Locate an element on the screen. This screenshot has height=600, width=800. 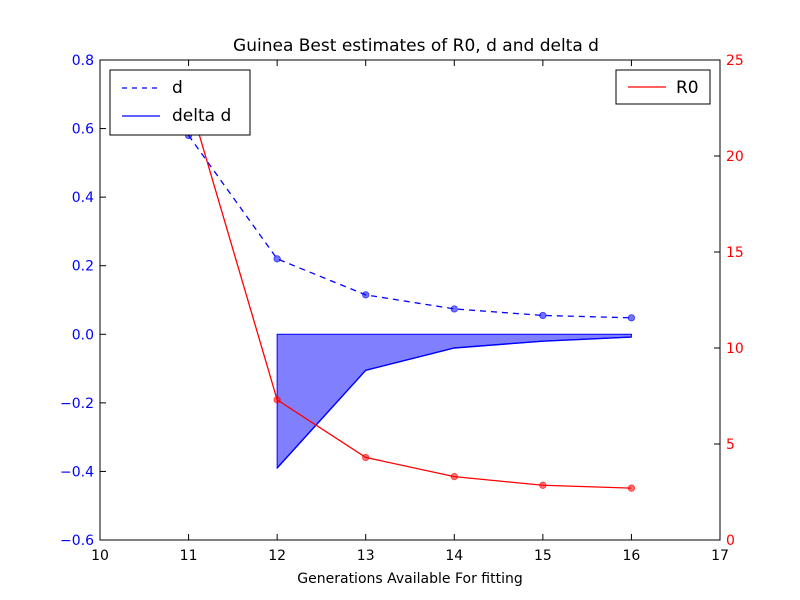
series-delta-d-line is located at coordinates (454, 402).